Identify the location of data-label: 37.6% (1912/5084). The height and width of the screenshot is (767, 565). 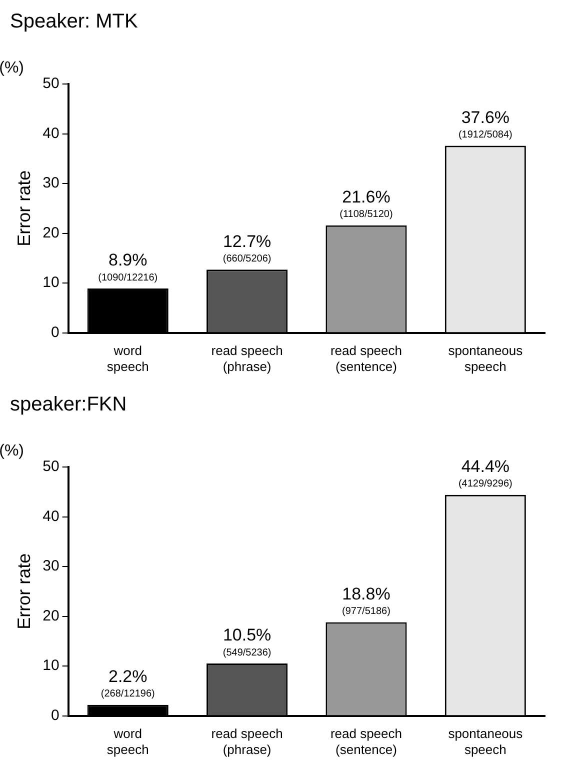
(485, 124).